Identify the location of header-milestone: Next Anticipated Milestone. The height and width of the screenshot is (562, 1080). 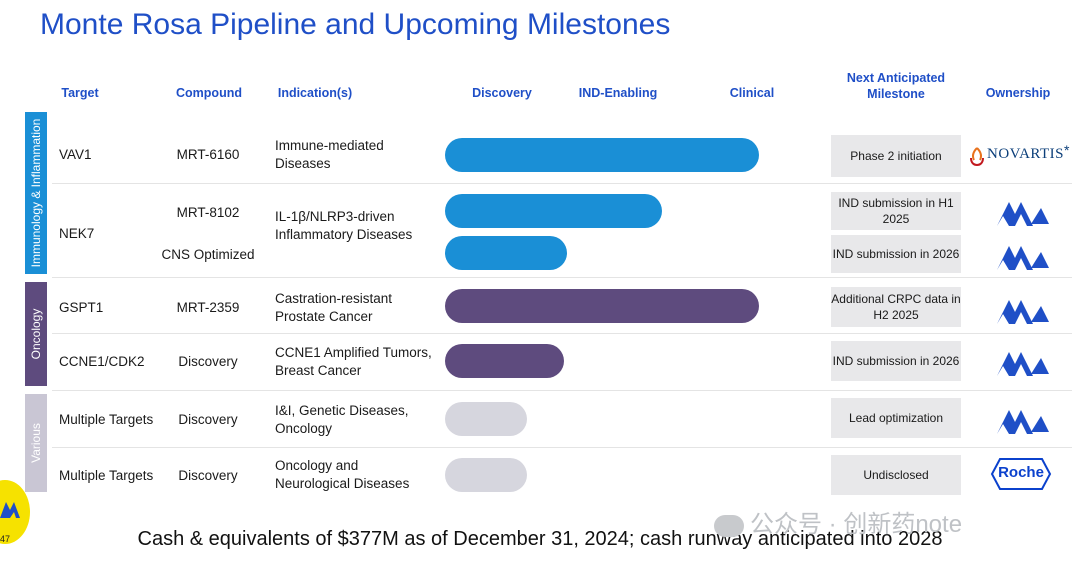
(896, 86).